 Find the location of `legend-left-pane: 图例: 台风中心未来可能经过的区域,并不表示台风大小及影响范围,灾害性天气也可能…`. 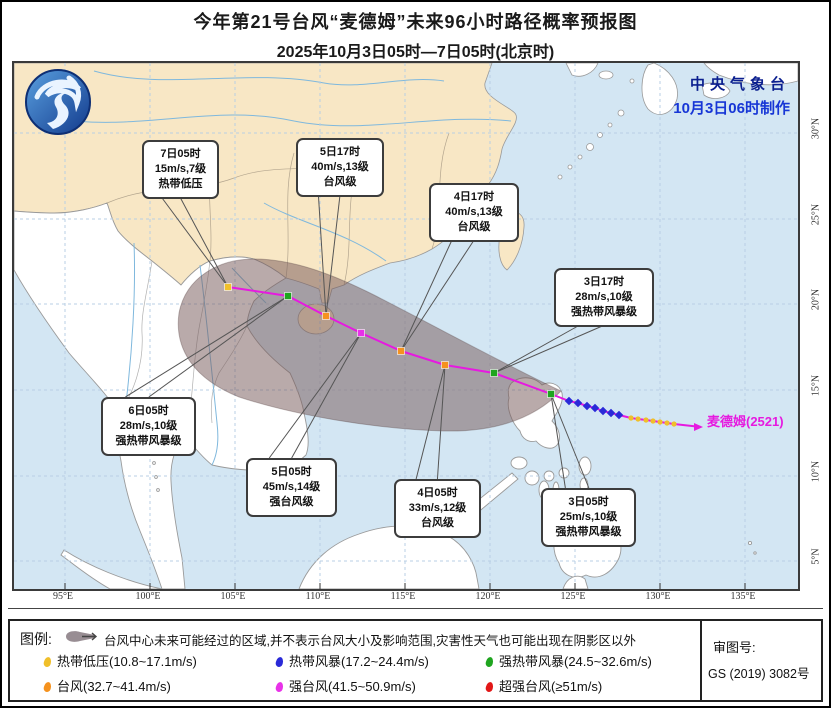

legend-left-pane: 图例: 台风中心未来可能经过的区域,并不表示台风大小及影响范围,灾害性天气也可能… is located at coordinates (356, 660).